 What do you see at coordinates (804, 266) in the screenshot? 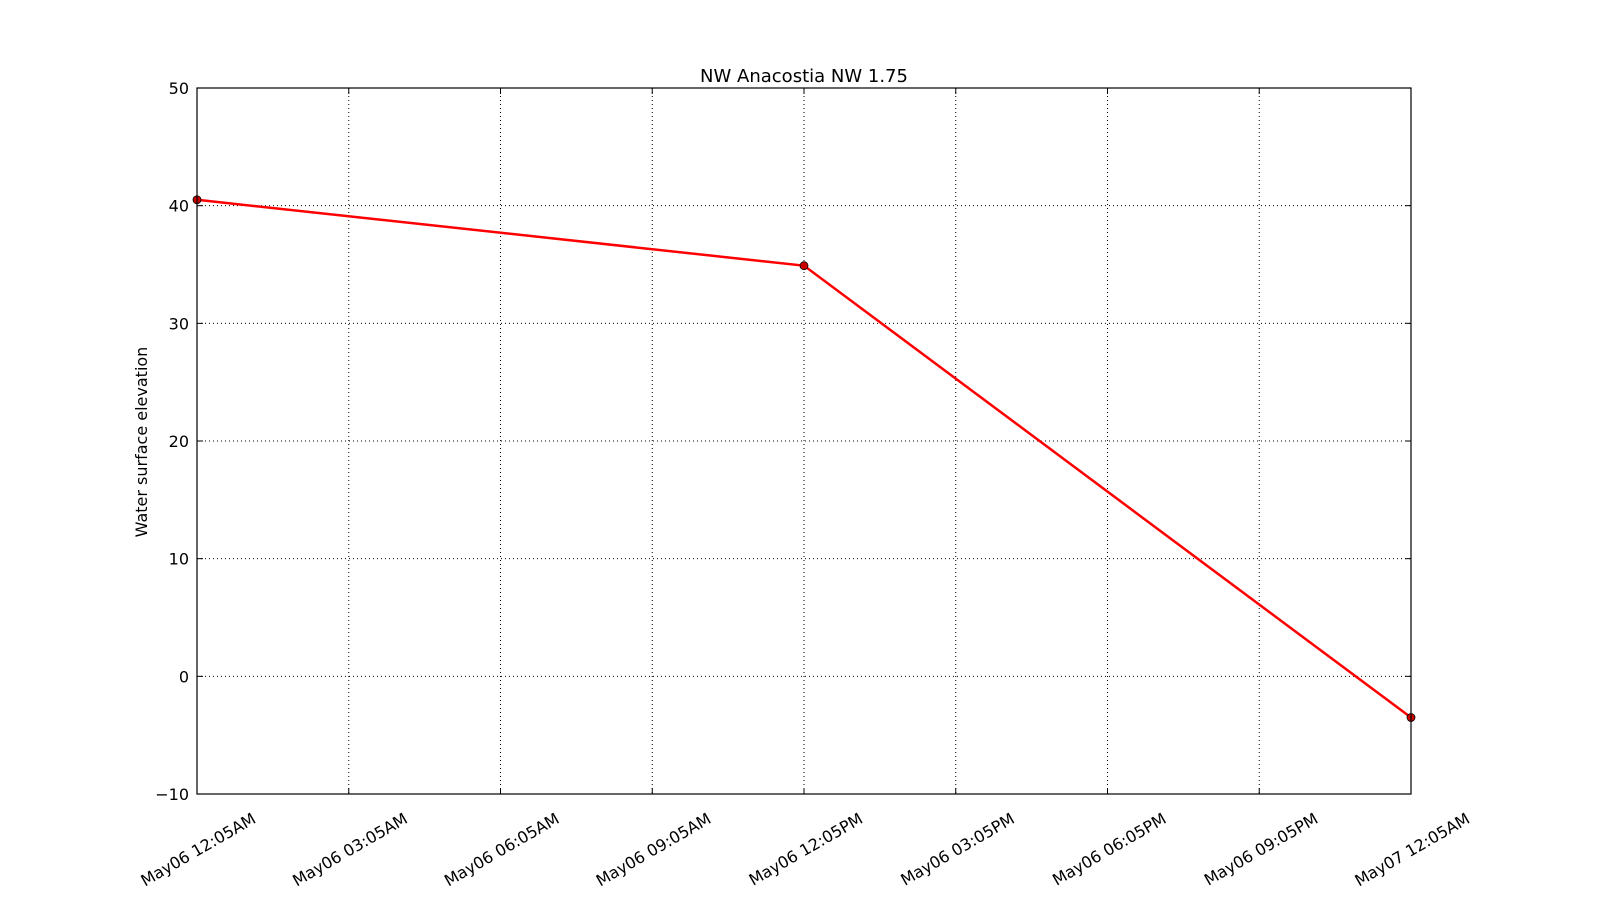
I see `data-point` at bounding box center [804, 266].